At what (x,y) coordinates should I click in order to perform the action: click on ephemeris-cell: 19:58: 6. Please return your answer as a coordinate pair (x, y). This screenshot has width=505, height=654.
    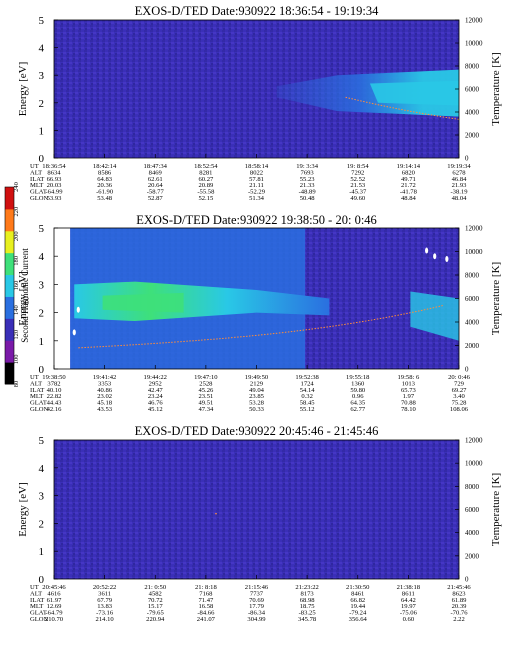
    Looking at the image, I should click on (408, 377).